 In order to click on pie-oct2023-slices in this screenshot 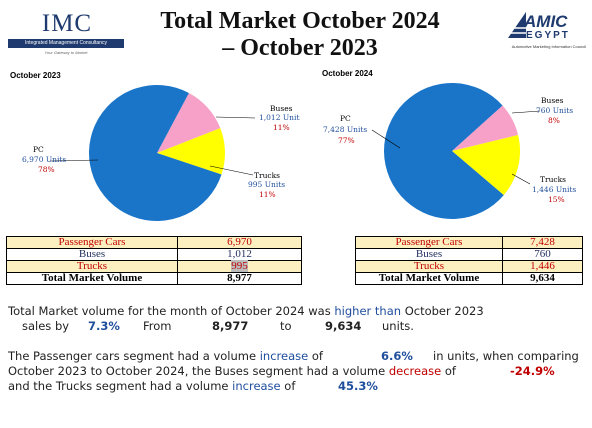, I will do `click(157, 153)`.